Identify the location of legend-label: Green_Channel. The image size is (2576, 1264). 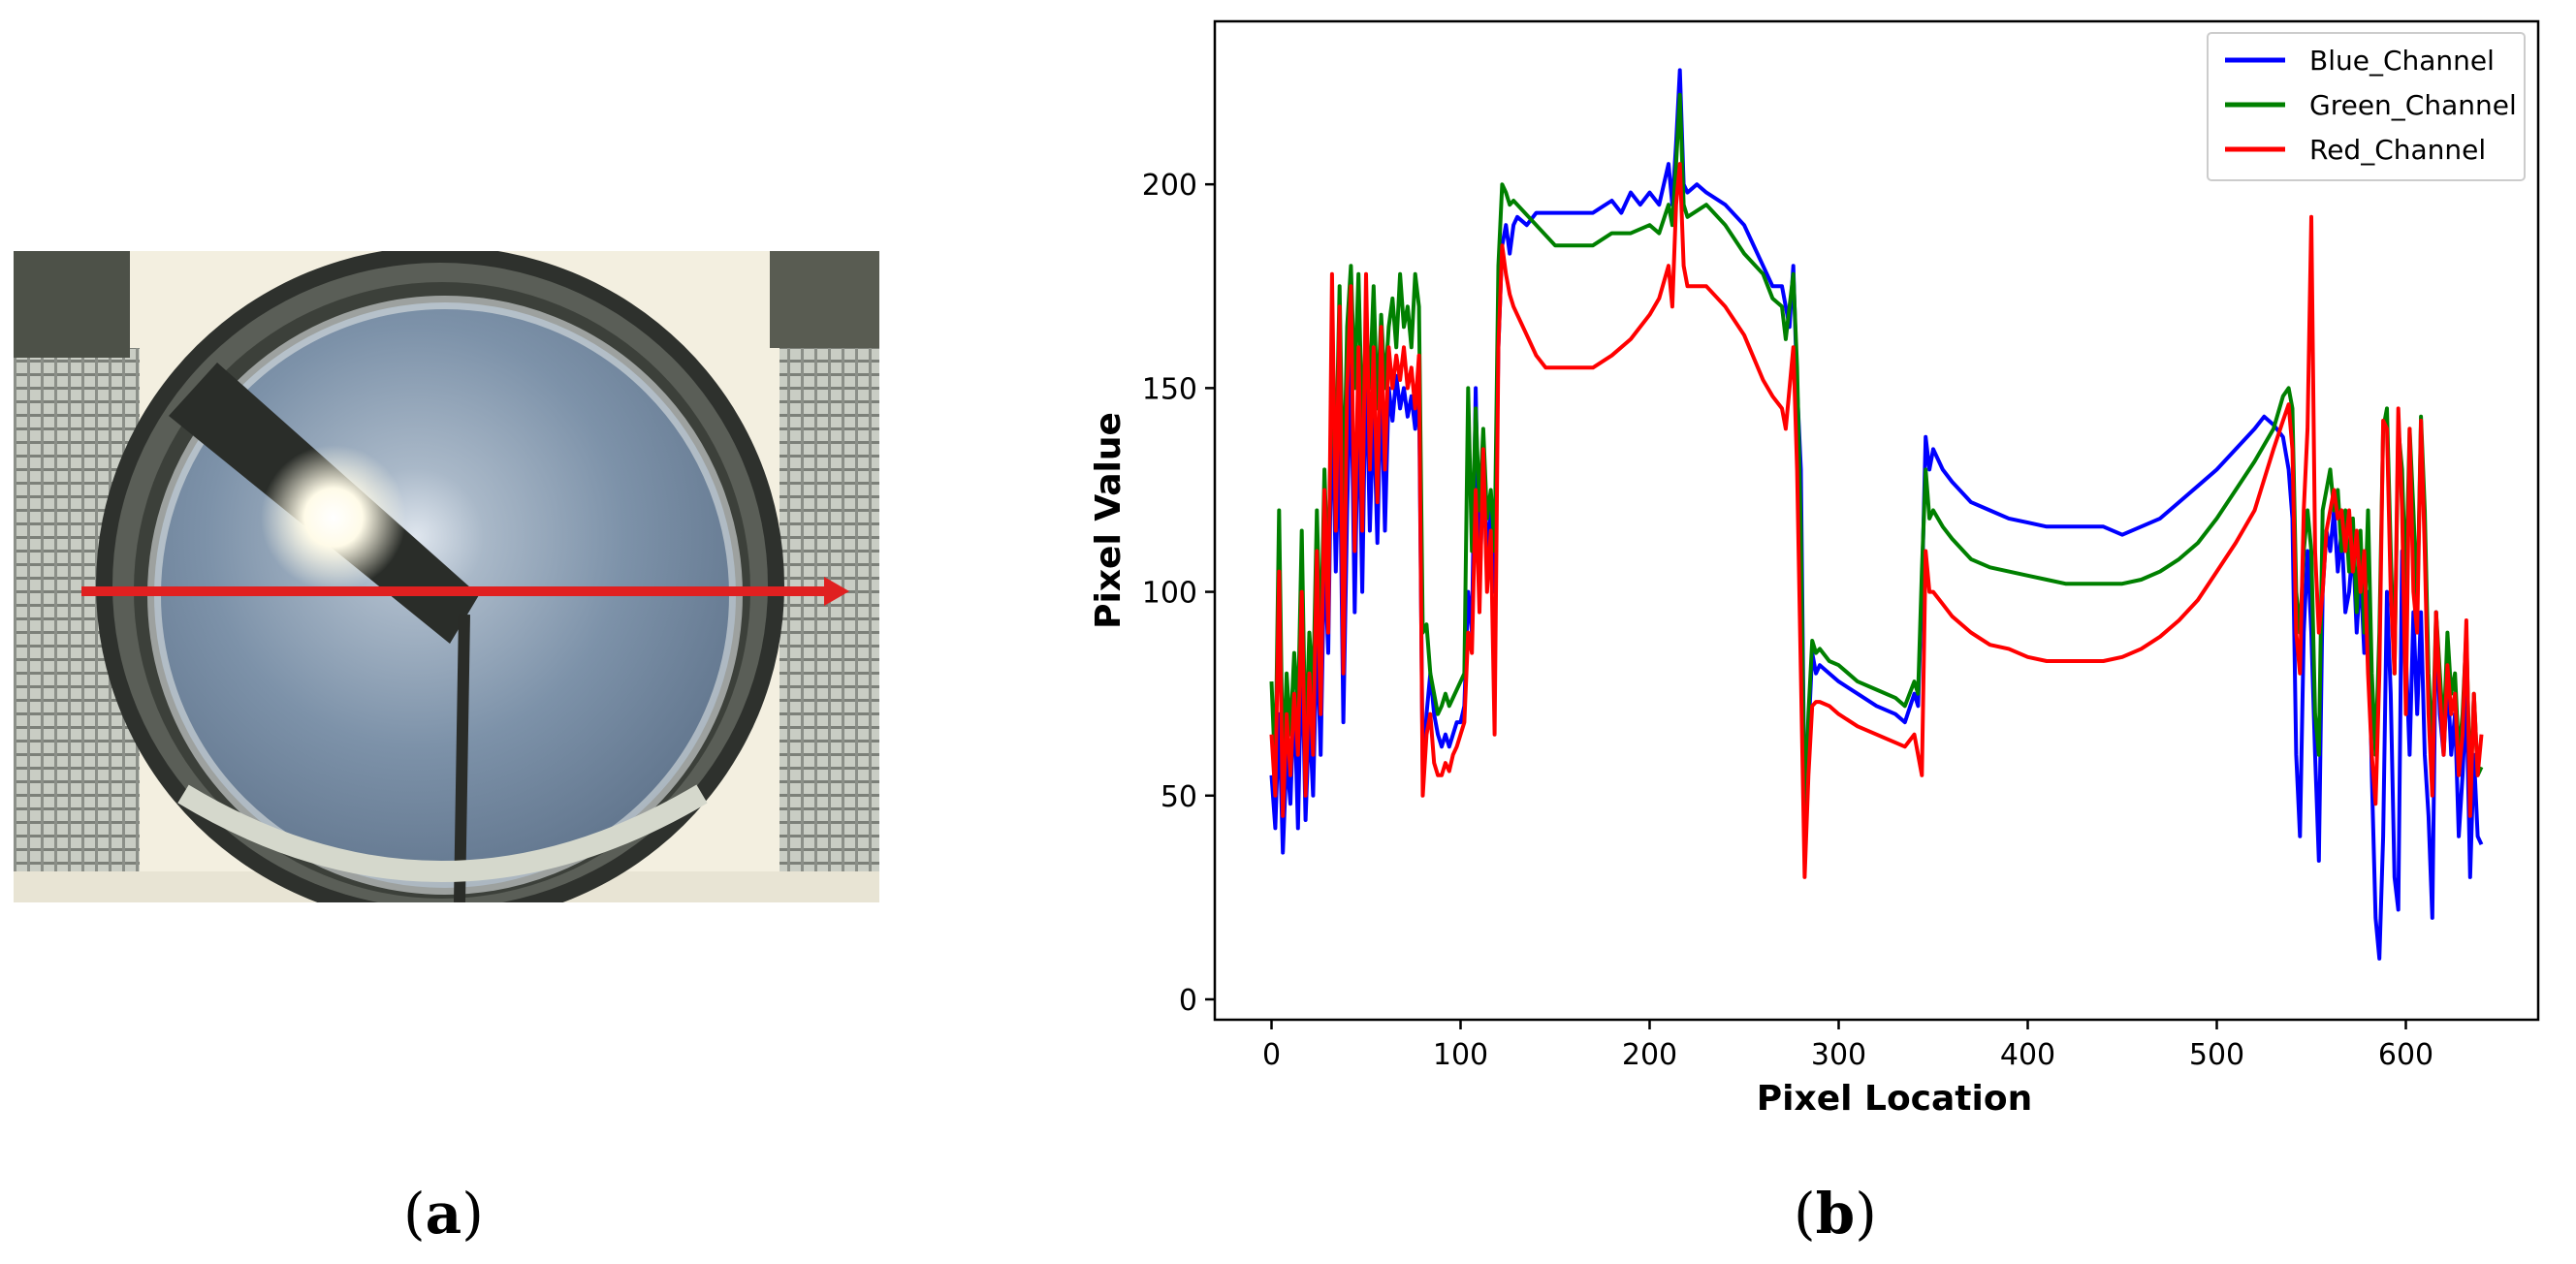
(2413, 105).